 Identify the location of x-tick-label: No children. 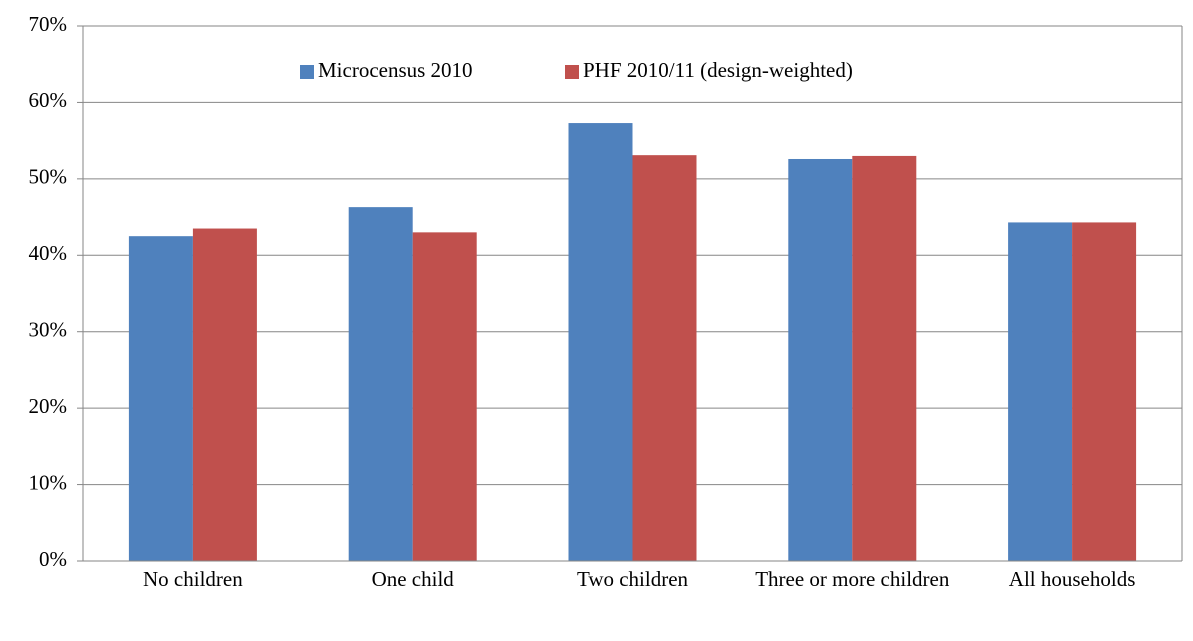
(193, 579).